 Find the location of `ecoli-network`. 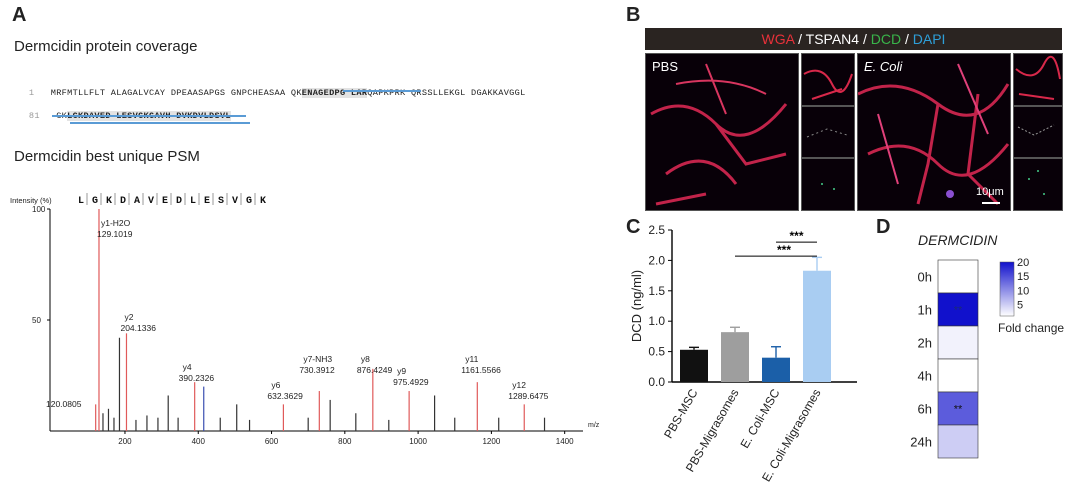

ecoli-network is located at coordinates (934, 134).